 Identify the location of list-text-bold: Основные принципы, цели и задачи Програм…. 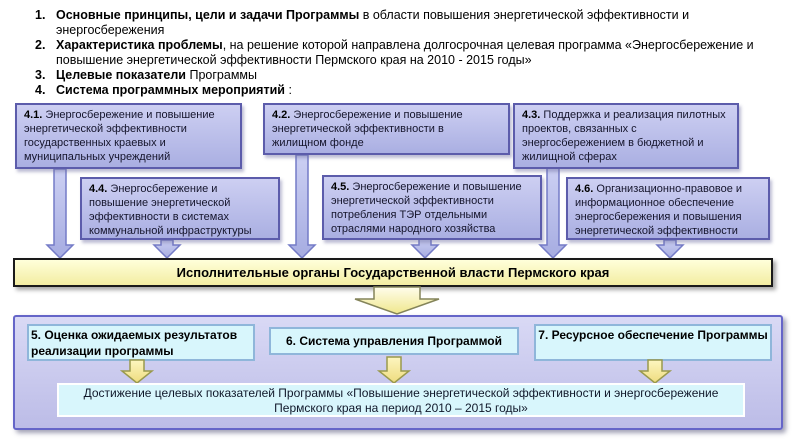
(208, 15).